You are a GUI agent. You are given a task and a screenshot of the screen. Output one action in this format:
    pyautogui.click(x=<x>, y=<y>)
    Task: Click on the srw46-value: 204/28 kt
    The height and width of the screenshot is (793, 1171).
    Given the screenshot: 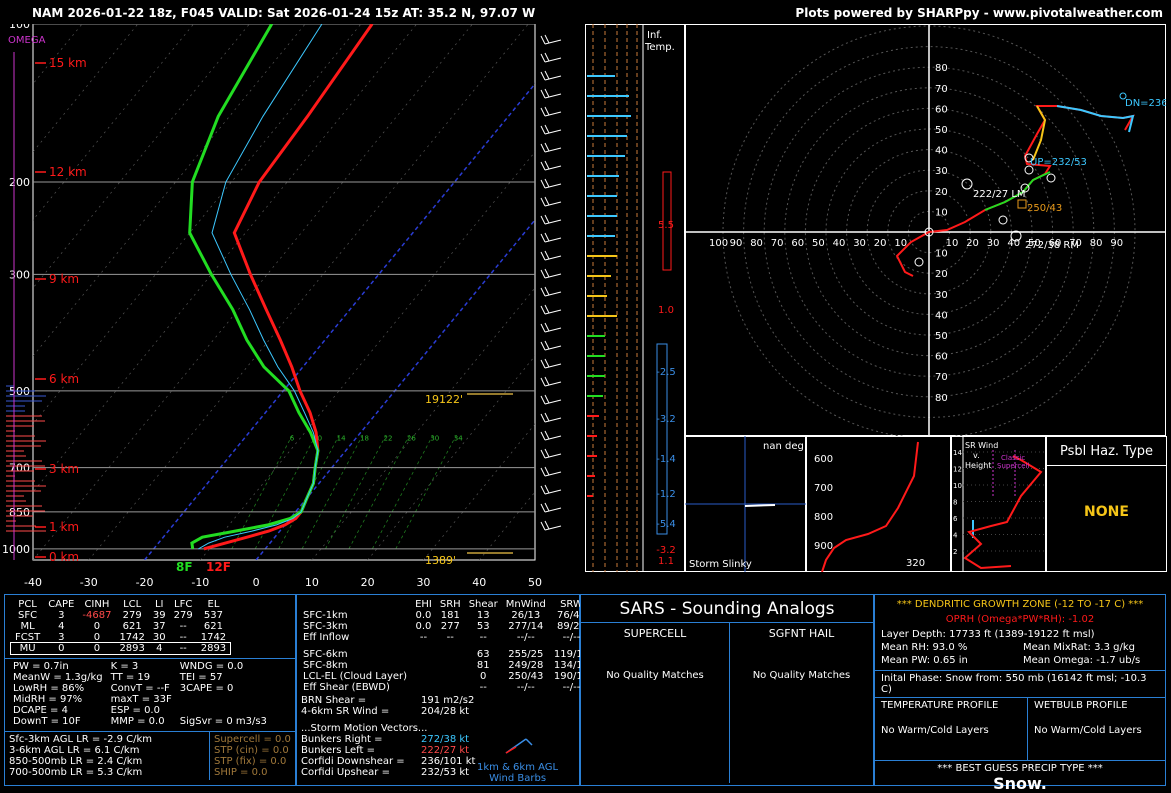 What is the action you would take?
    pyautogui.click(x=445, y=711)
    